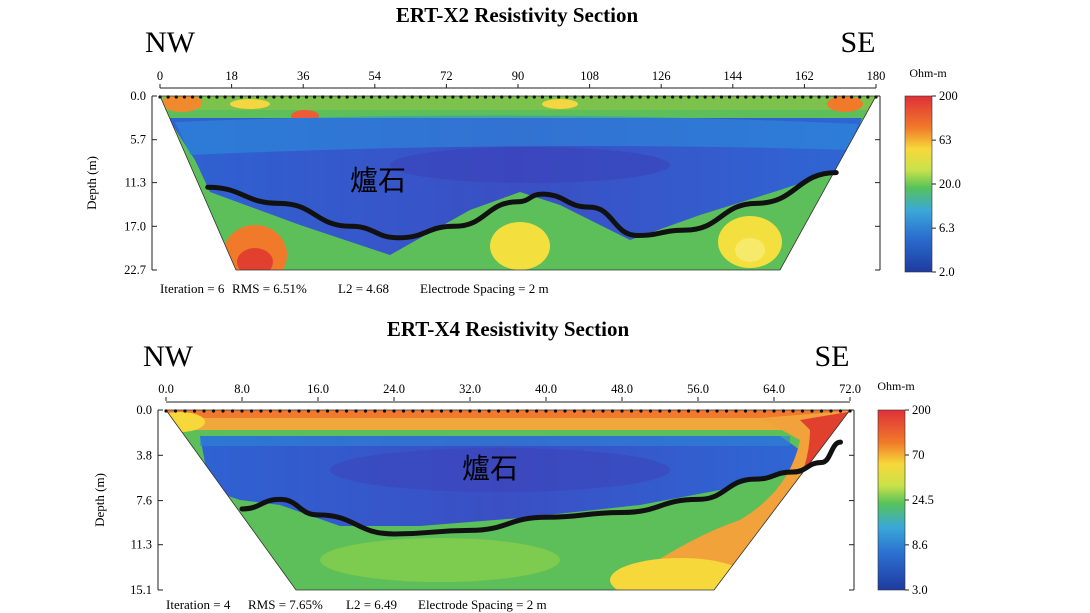  What do you see at coordinates (375, 76) in the screenshot?
I see `x-tick-label: 54` at bounding box center [375, 76].